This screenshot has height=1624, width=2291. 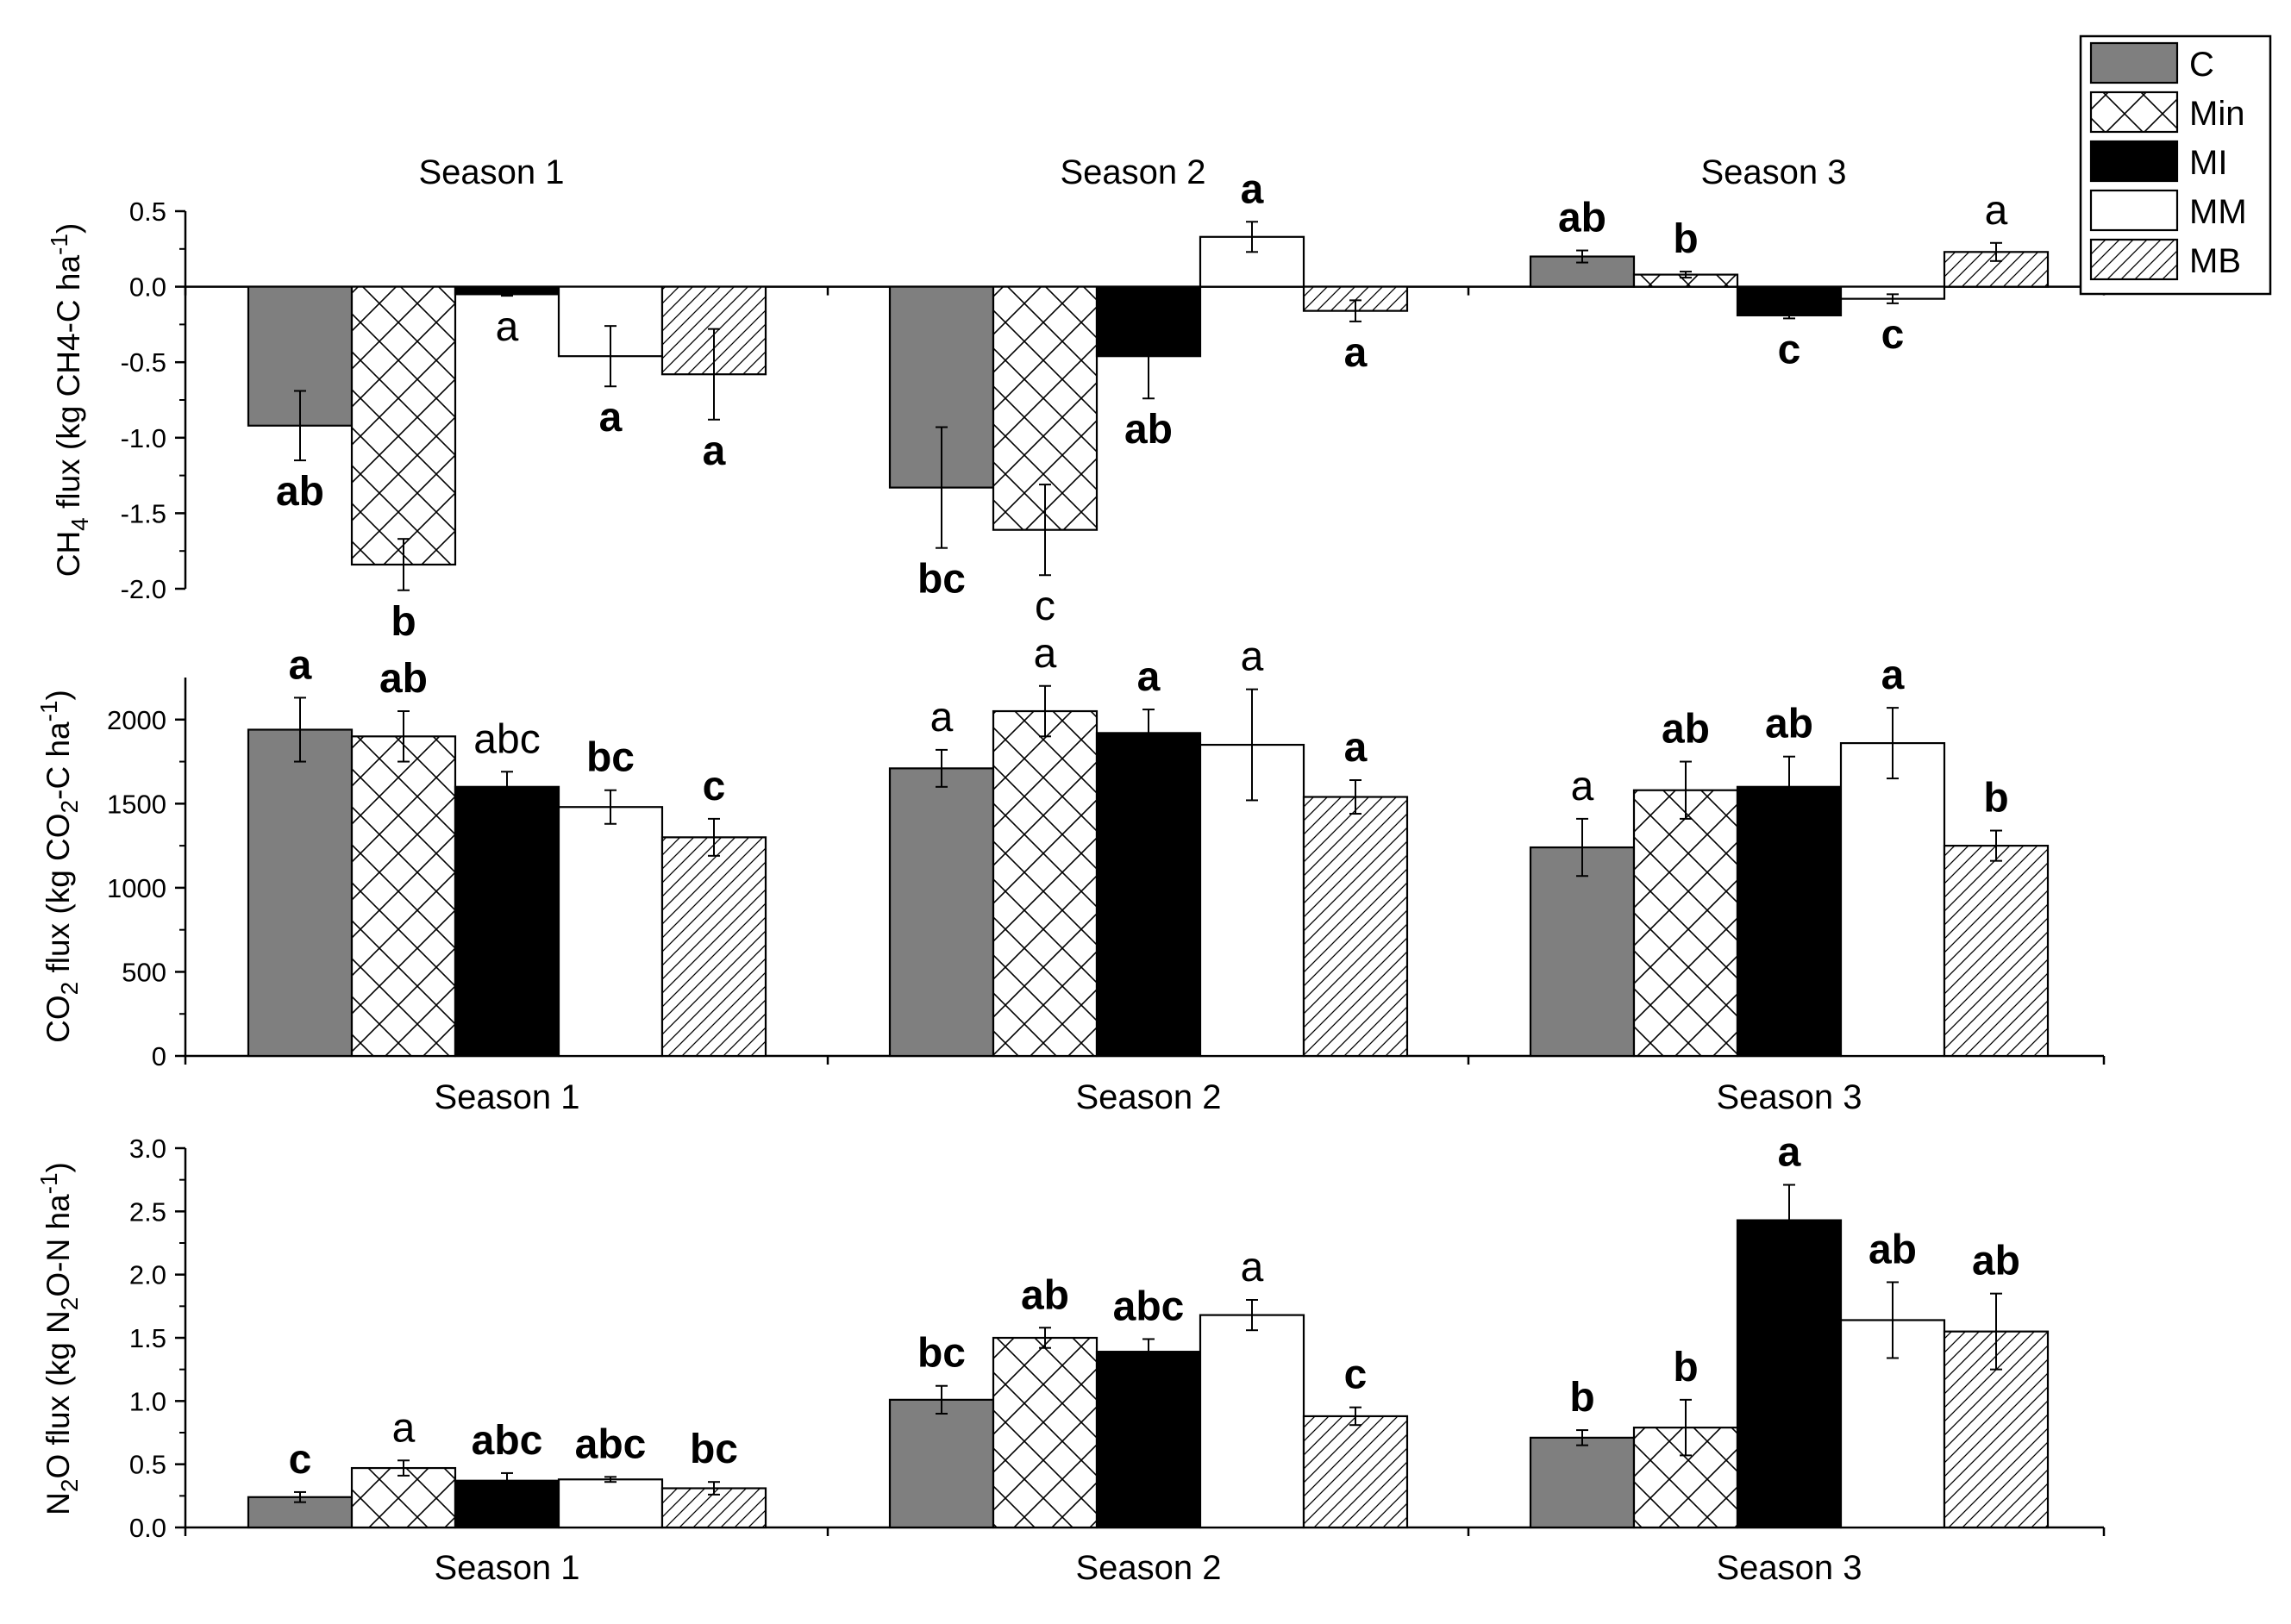 What do you see at coordinates (144, 972) in the screenshot?
I see `y-tick-label: 500` at bounding box center [144, 972].